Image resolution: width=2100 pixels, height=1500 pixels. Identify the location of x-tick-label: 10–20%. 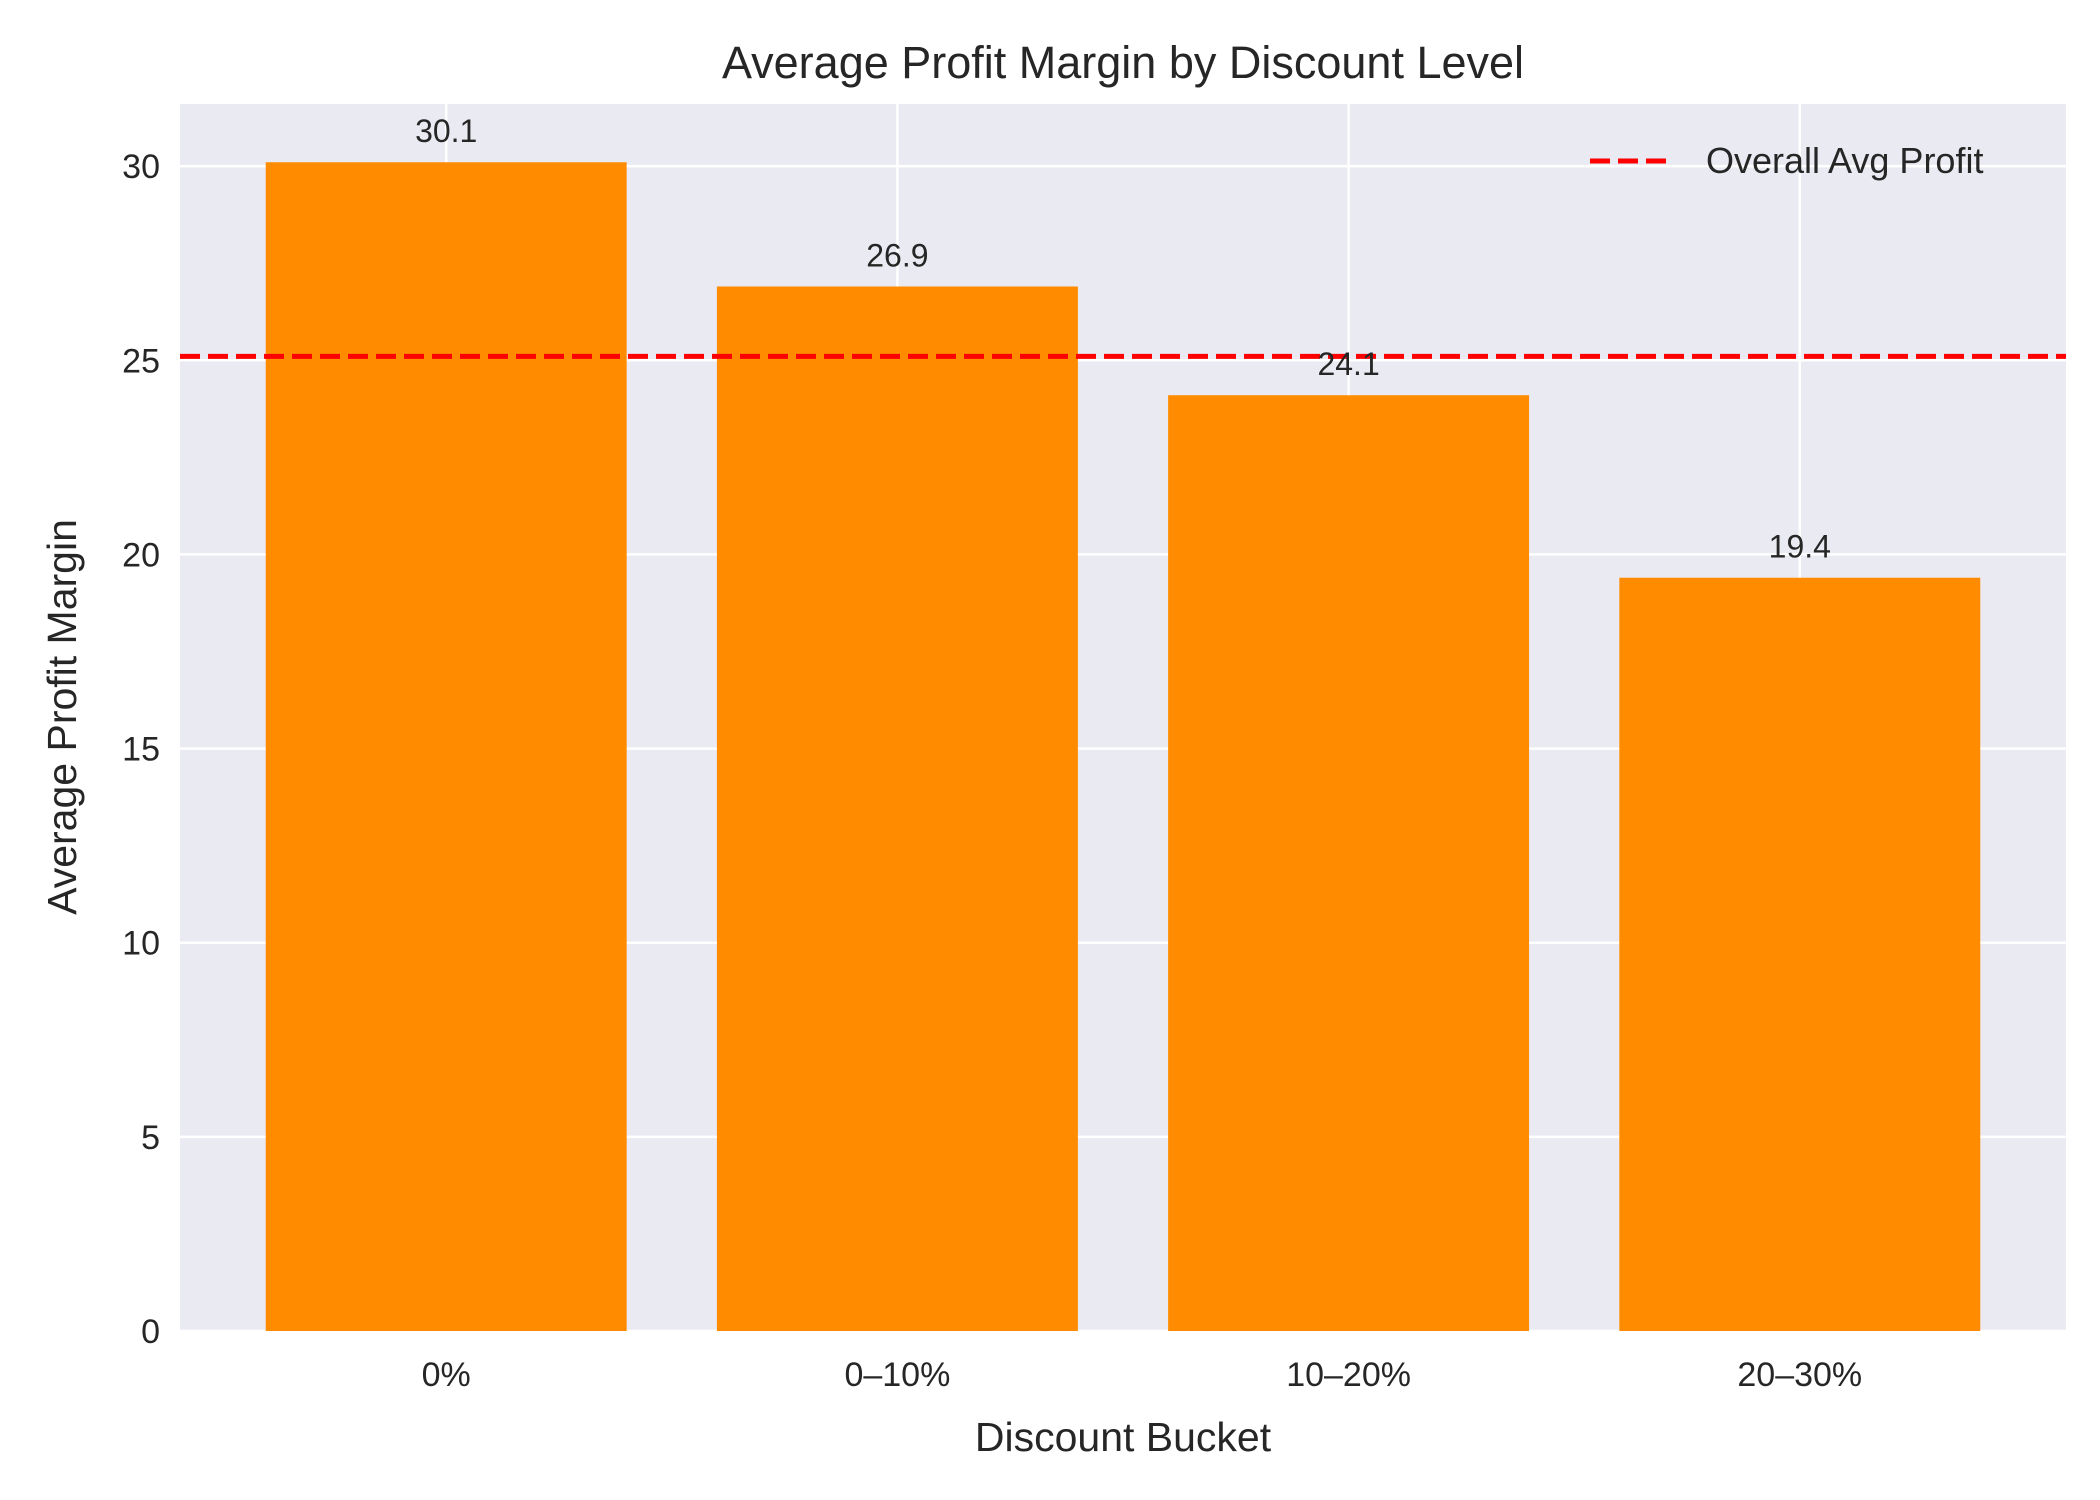
(1348, 1375).